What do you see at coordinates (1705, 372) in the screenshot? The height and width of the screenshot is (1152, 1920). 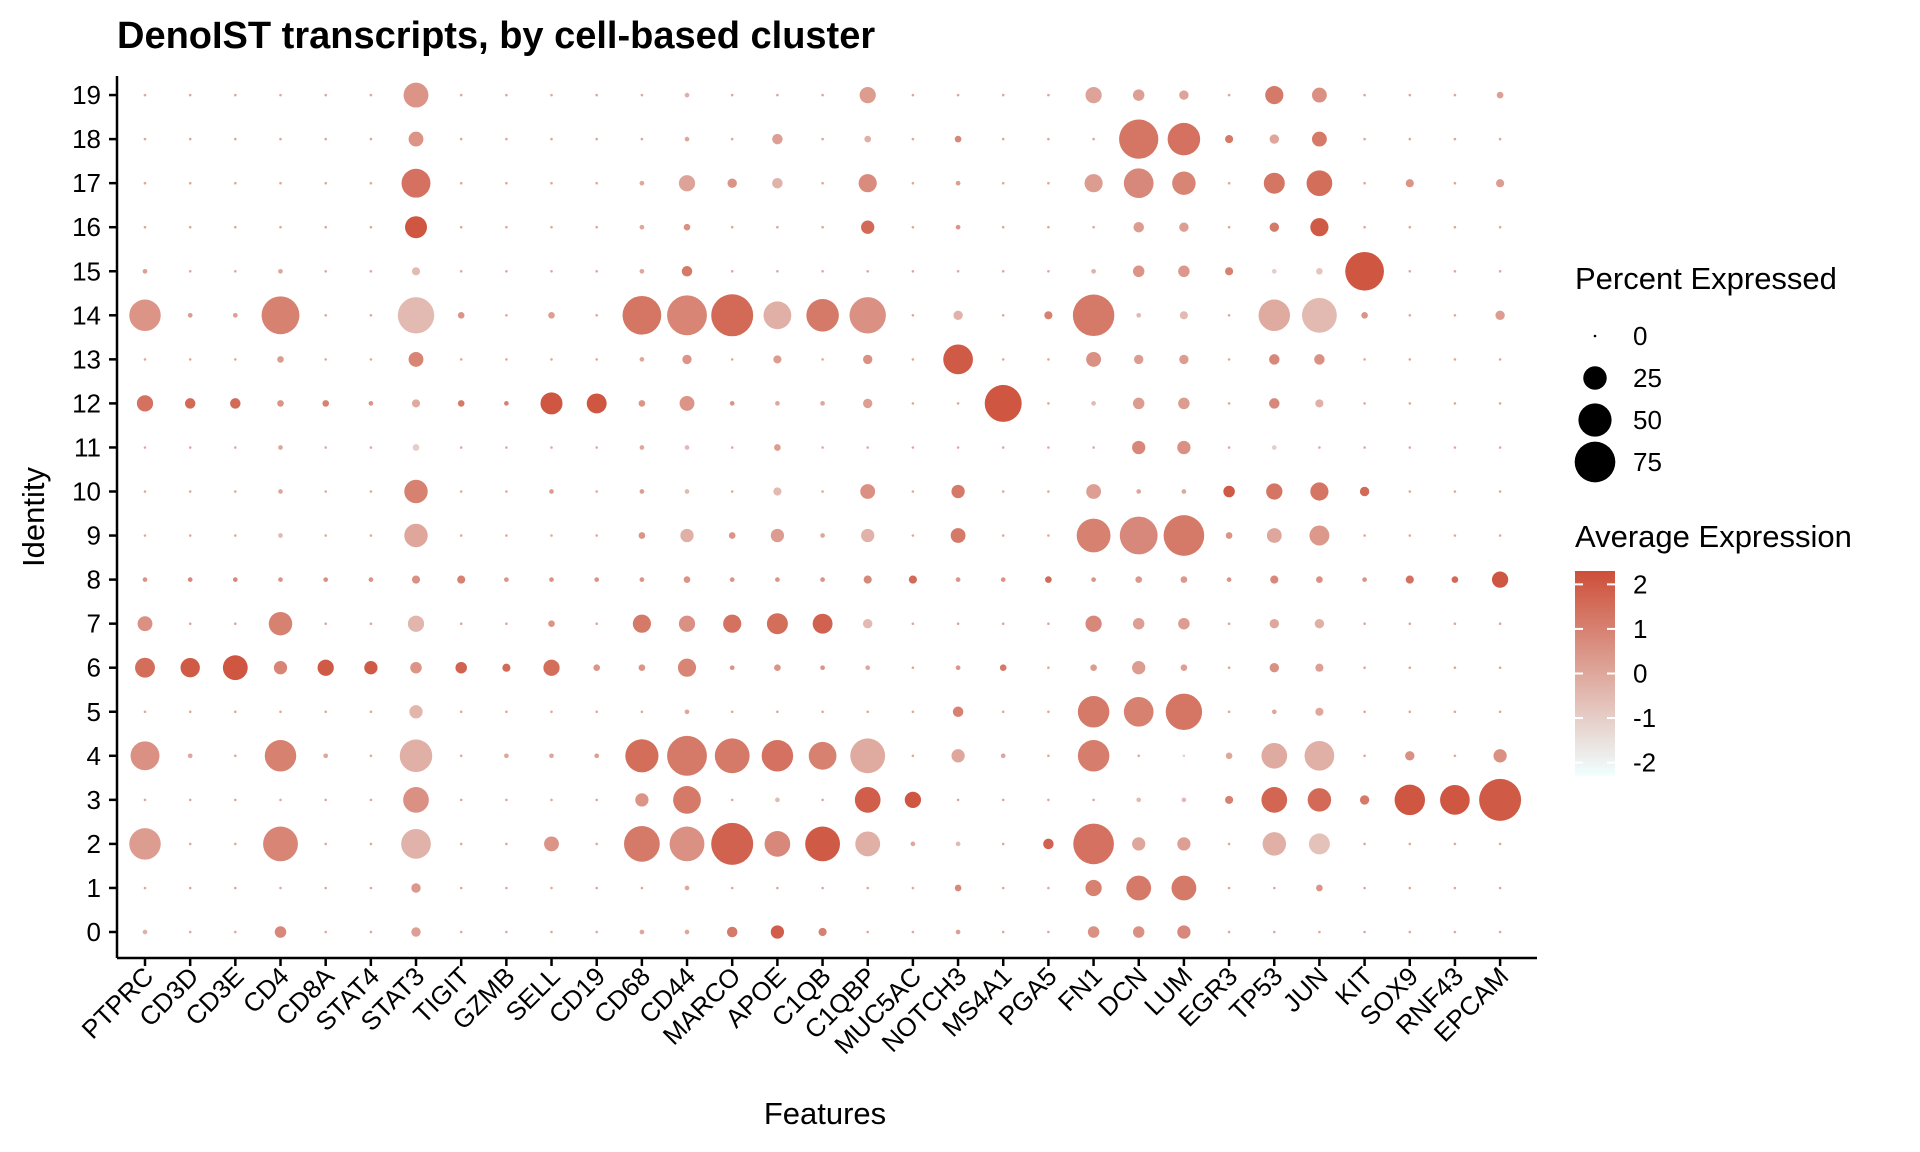 I see `size-legend: Percent Expressed 0 25 50 75` at bounding box center [1705, 372].